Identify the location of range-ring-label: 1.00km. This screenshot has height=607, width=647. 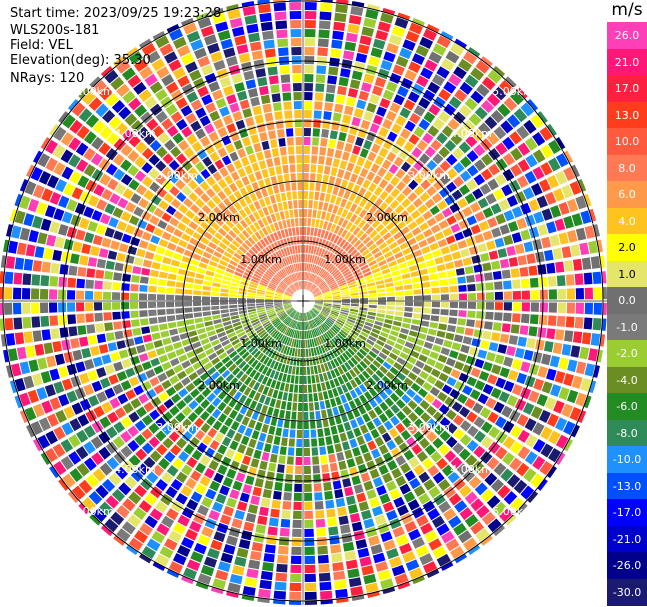
(261, 343).